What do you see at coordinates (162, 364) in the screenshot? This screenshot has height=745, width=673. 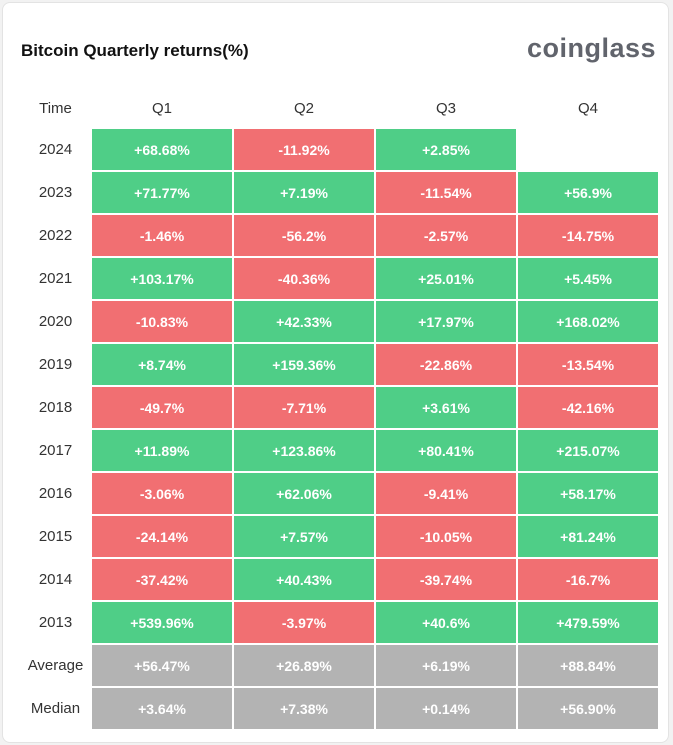 I see `return-cell: +8.74%` at bounding box center [162, 364].